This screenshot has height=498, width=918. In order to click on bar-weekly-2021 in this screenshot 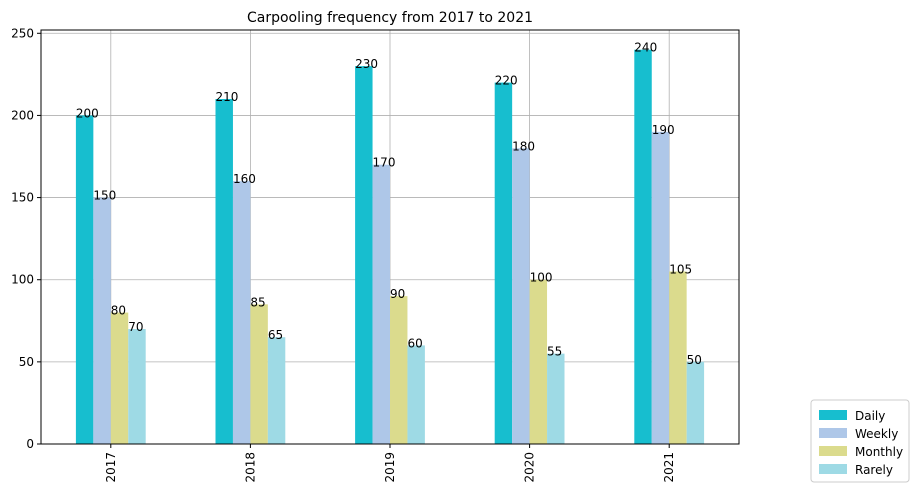, I will do `click(660, 287)`.